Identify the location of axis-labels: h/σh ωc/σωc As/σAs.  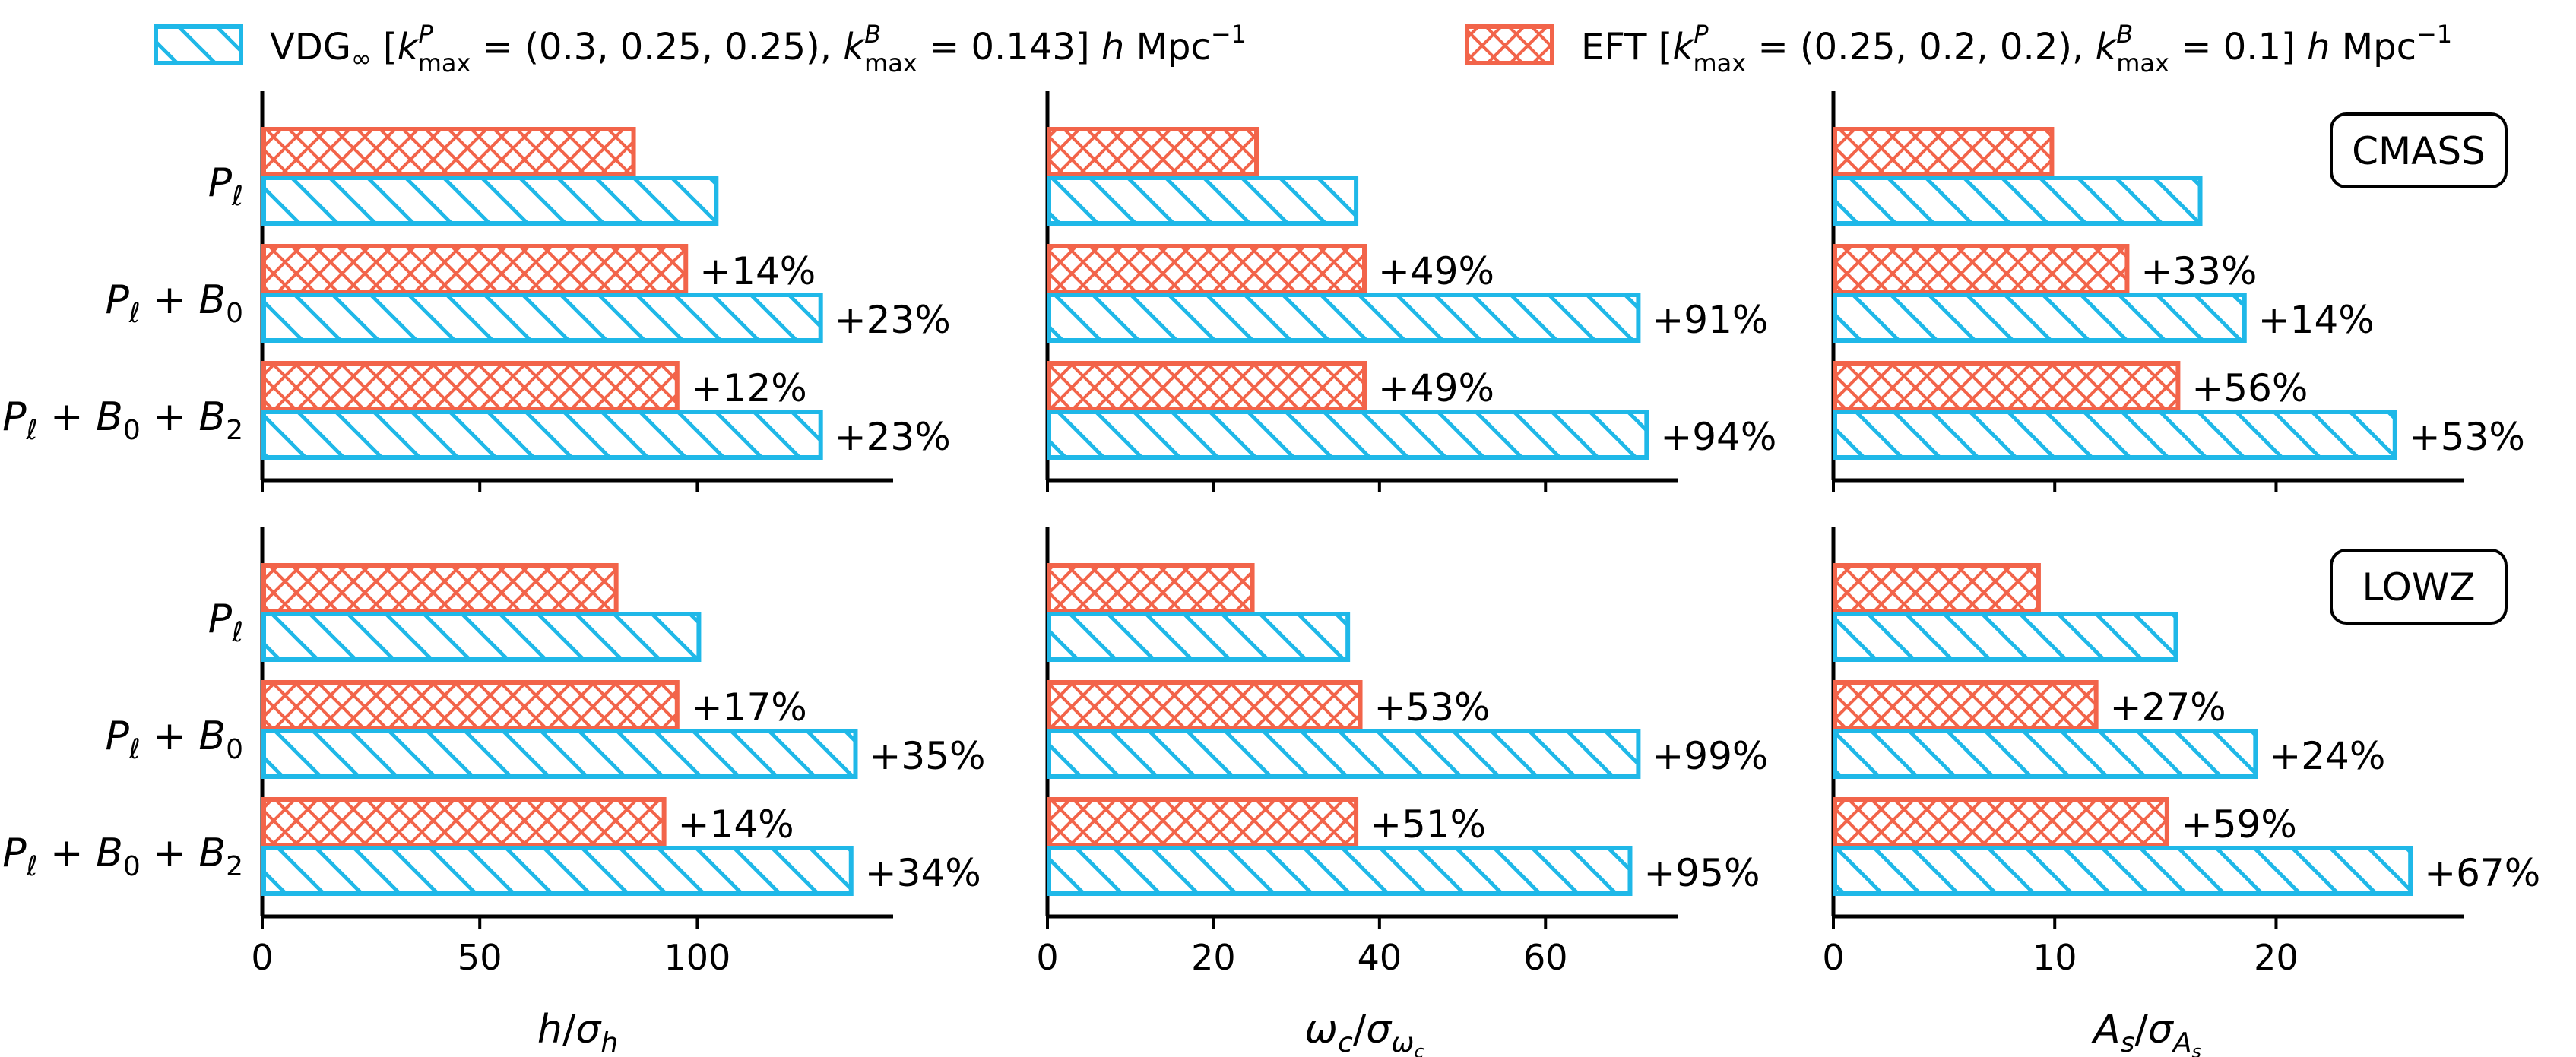
(1369, 1032).